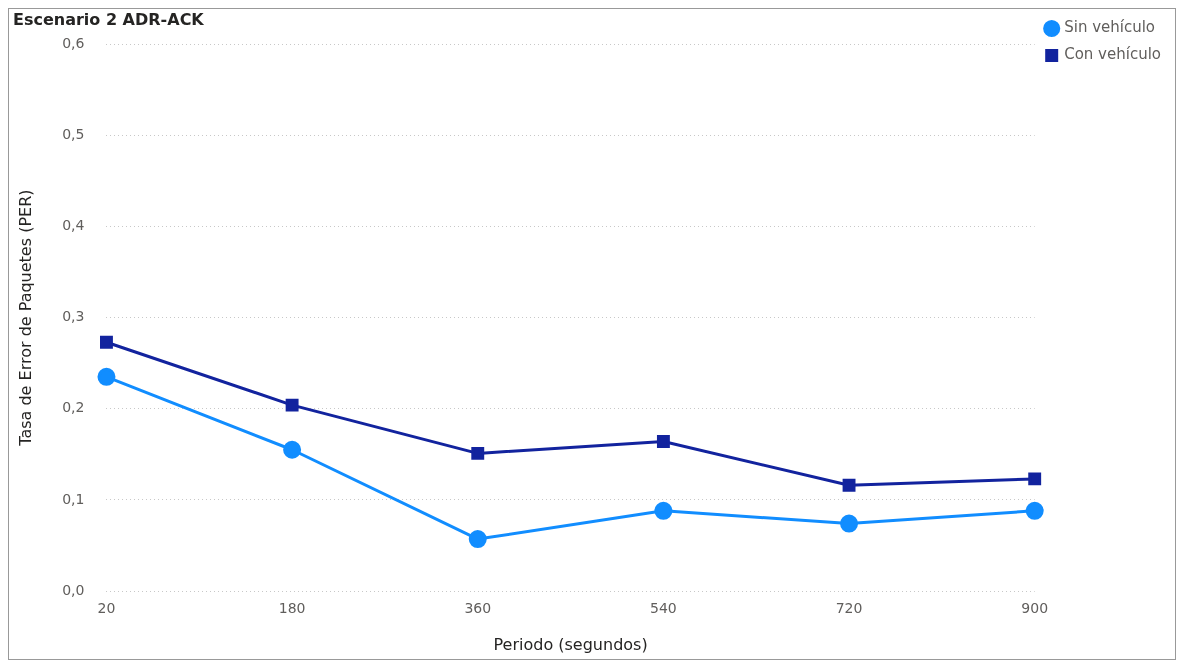  What do you see at coordinates (73, 316) in the screenshot?
I see `y-tick-label: 0,3` at bounding box center [73, 316].